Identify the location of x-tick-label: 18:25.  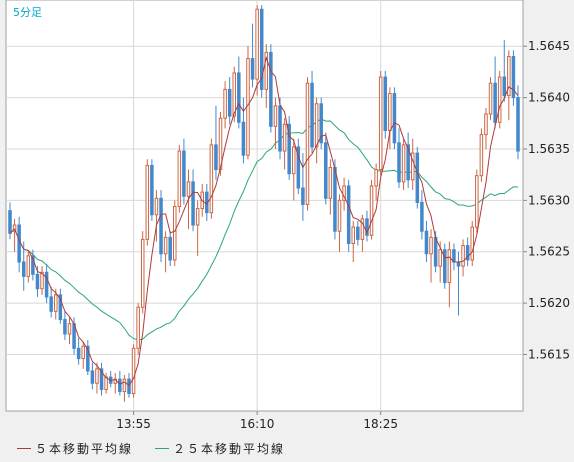
(380, 424).